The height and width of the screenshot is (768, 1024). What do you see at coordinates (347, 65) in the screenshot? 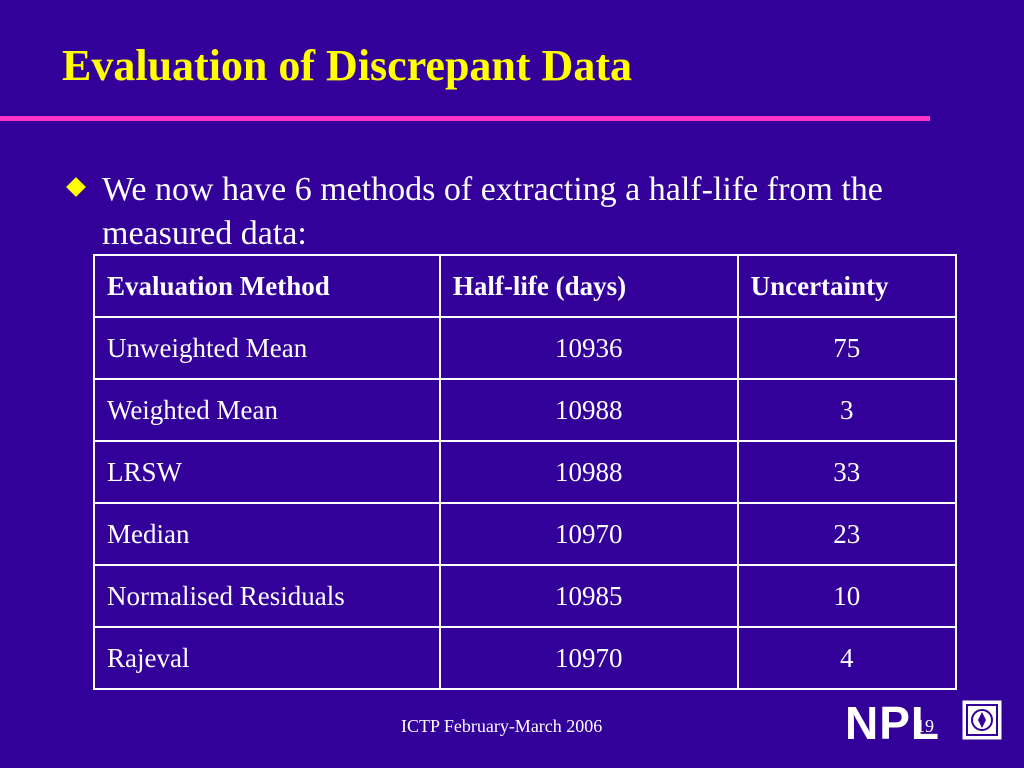
I see `slide-title: Evaluation of Discrepant Data` at bounding box center [347, 65].